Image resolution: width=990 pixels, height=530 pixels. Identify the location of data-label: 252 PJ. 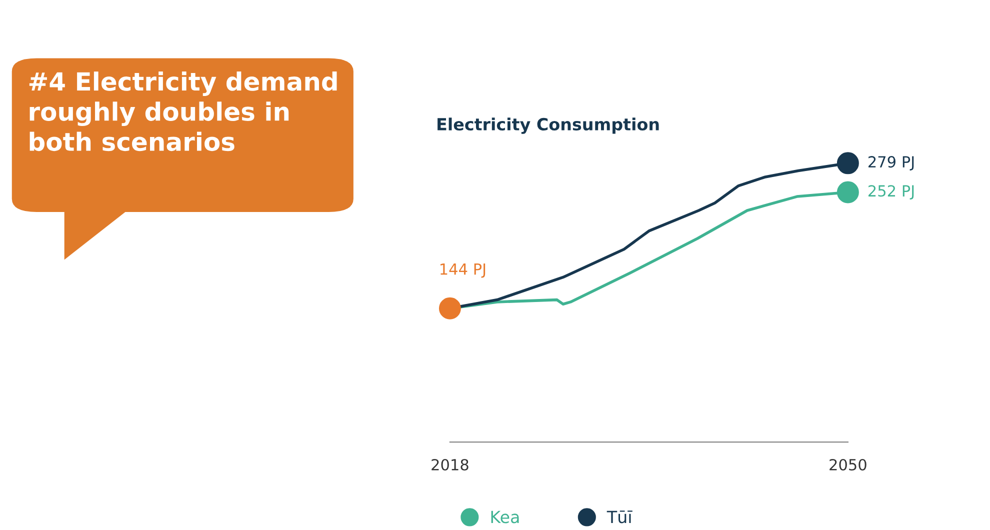
(891, 192).